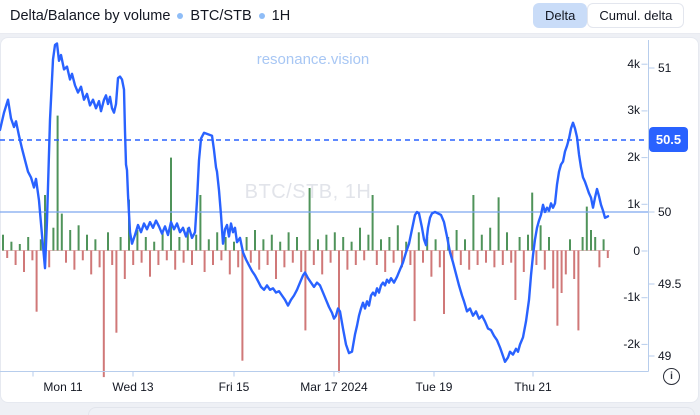 Image resolution: width=700 pixels, height=415 pixels. I want to click on chart-title: Delta/Balance by volume BTC/STB 1H, so click(150, 16).